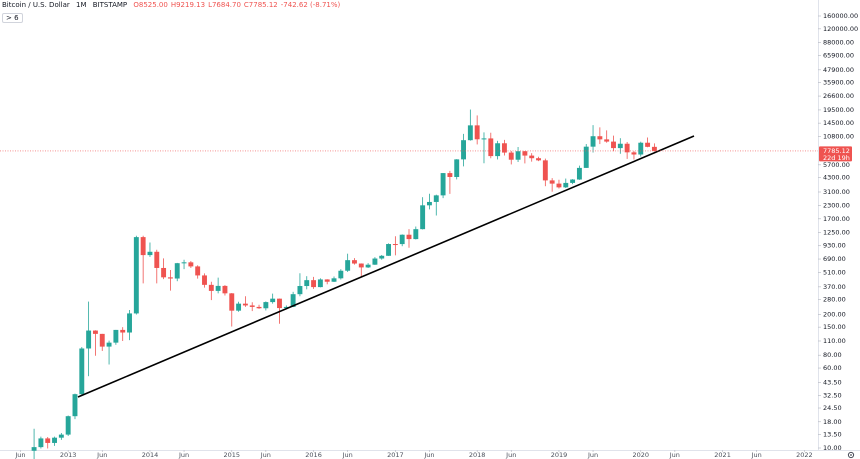 This screenshot has width=860, height=459. Describe the element at coordinates (395, 455) in the screenshot. I see `x-tick-label: 2017` at that location.